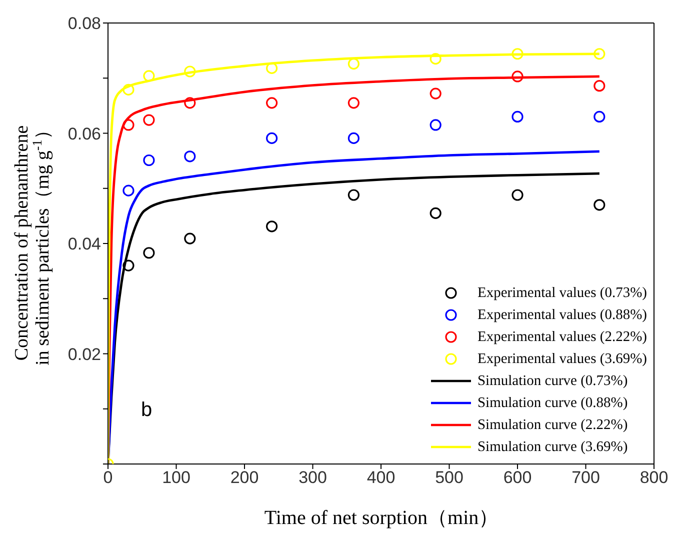 This screenshot has height=540, width=683. Describe the element at coordinates (176, 478) in the screenshot. I see `x-tick-label: 100` at that location.